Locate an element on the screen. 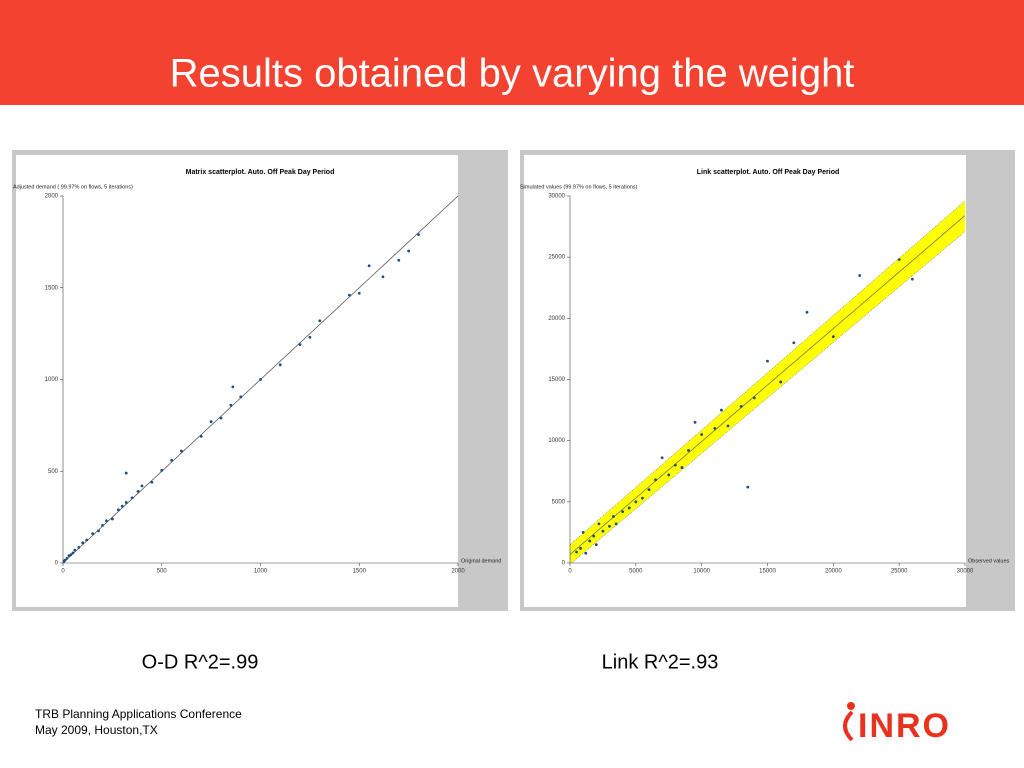 Image resolution: width=1024 pixels, height=768 pixels. x-tick-label: 15000 is located at coordinates (767, 572).